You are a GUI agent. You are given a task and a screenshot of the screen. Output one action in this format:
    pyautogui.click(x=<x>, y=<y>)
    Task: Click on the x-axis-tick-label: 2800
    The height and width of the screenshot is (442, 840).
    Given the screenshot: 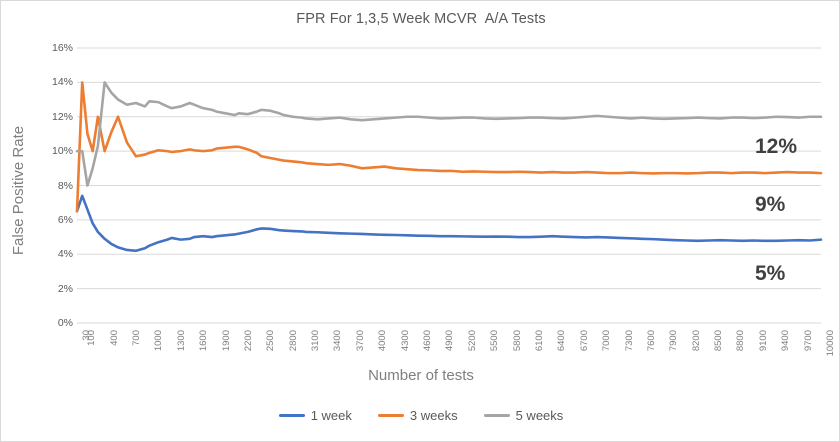 What is the action you would take?
    pyautogui.click(x=293, y=341)
    